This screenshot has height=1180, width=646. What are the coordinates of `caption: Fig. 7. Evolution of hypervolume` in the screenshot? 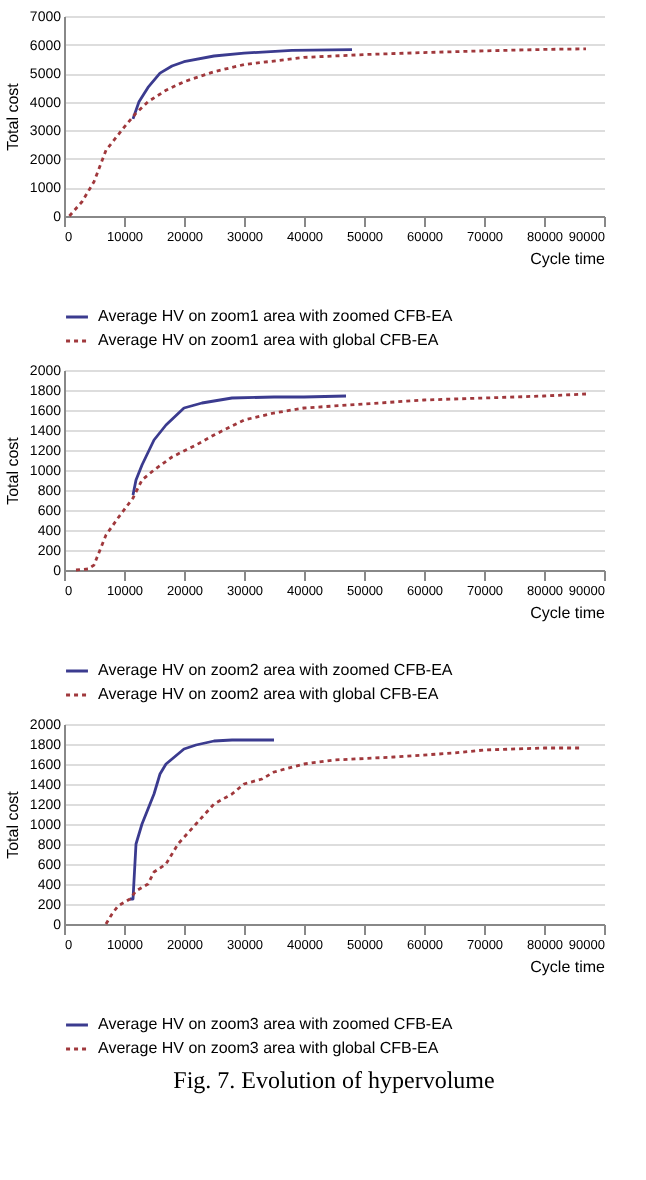 It's located at (334, 1080).